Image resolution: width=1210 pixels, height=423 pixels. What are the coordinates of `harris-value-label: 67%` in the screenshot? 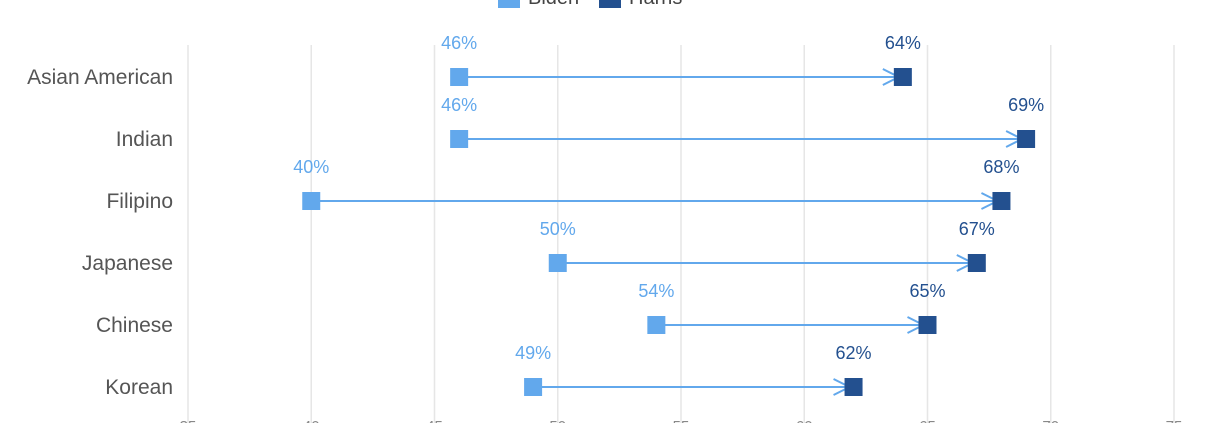 It's located at (977, 229).